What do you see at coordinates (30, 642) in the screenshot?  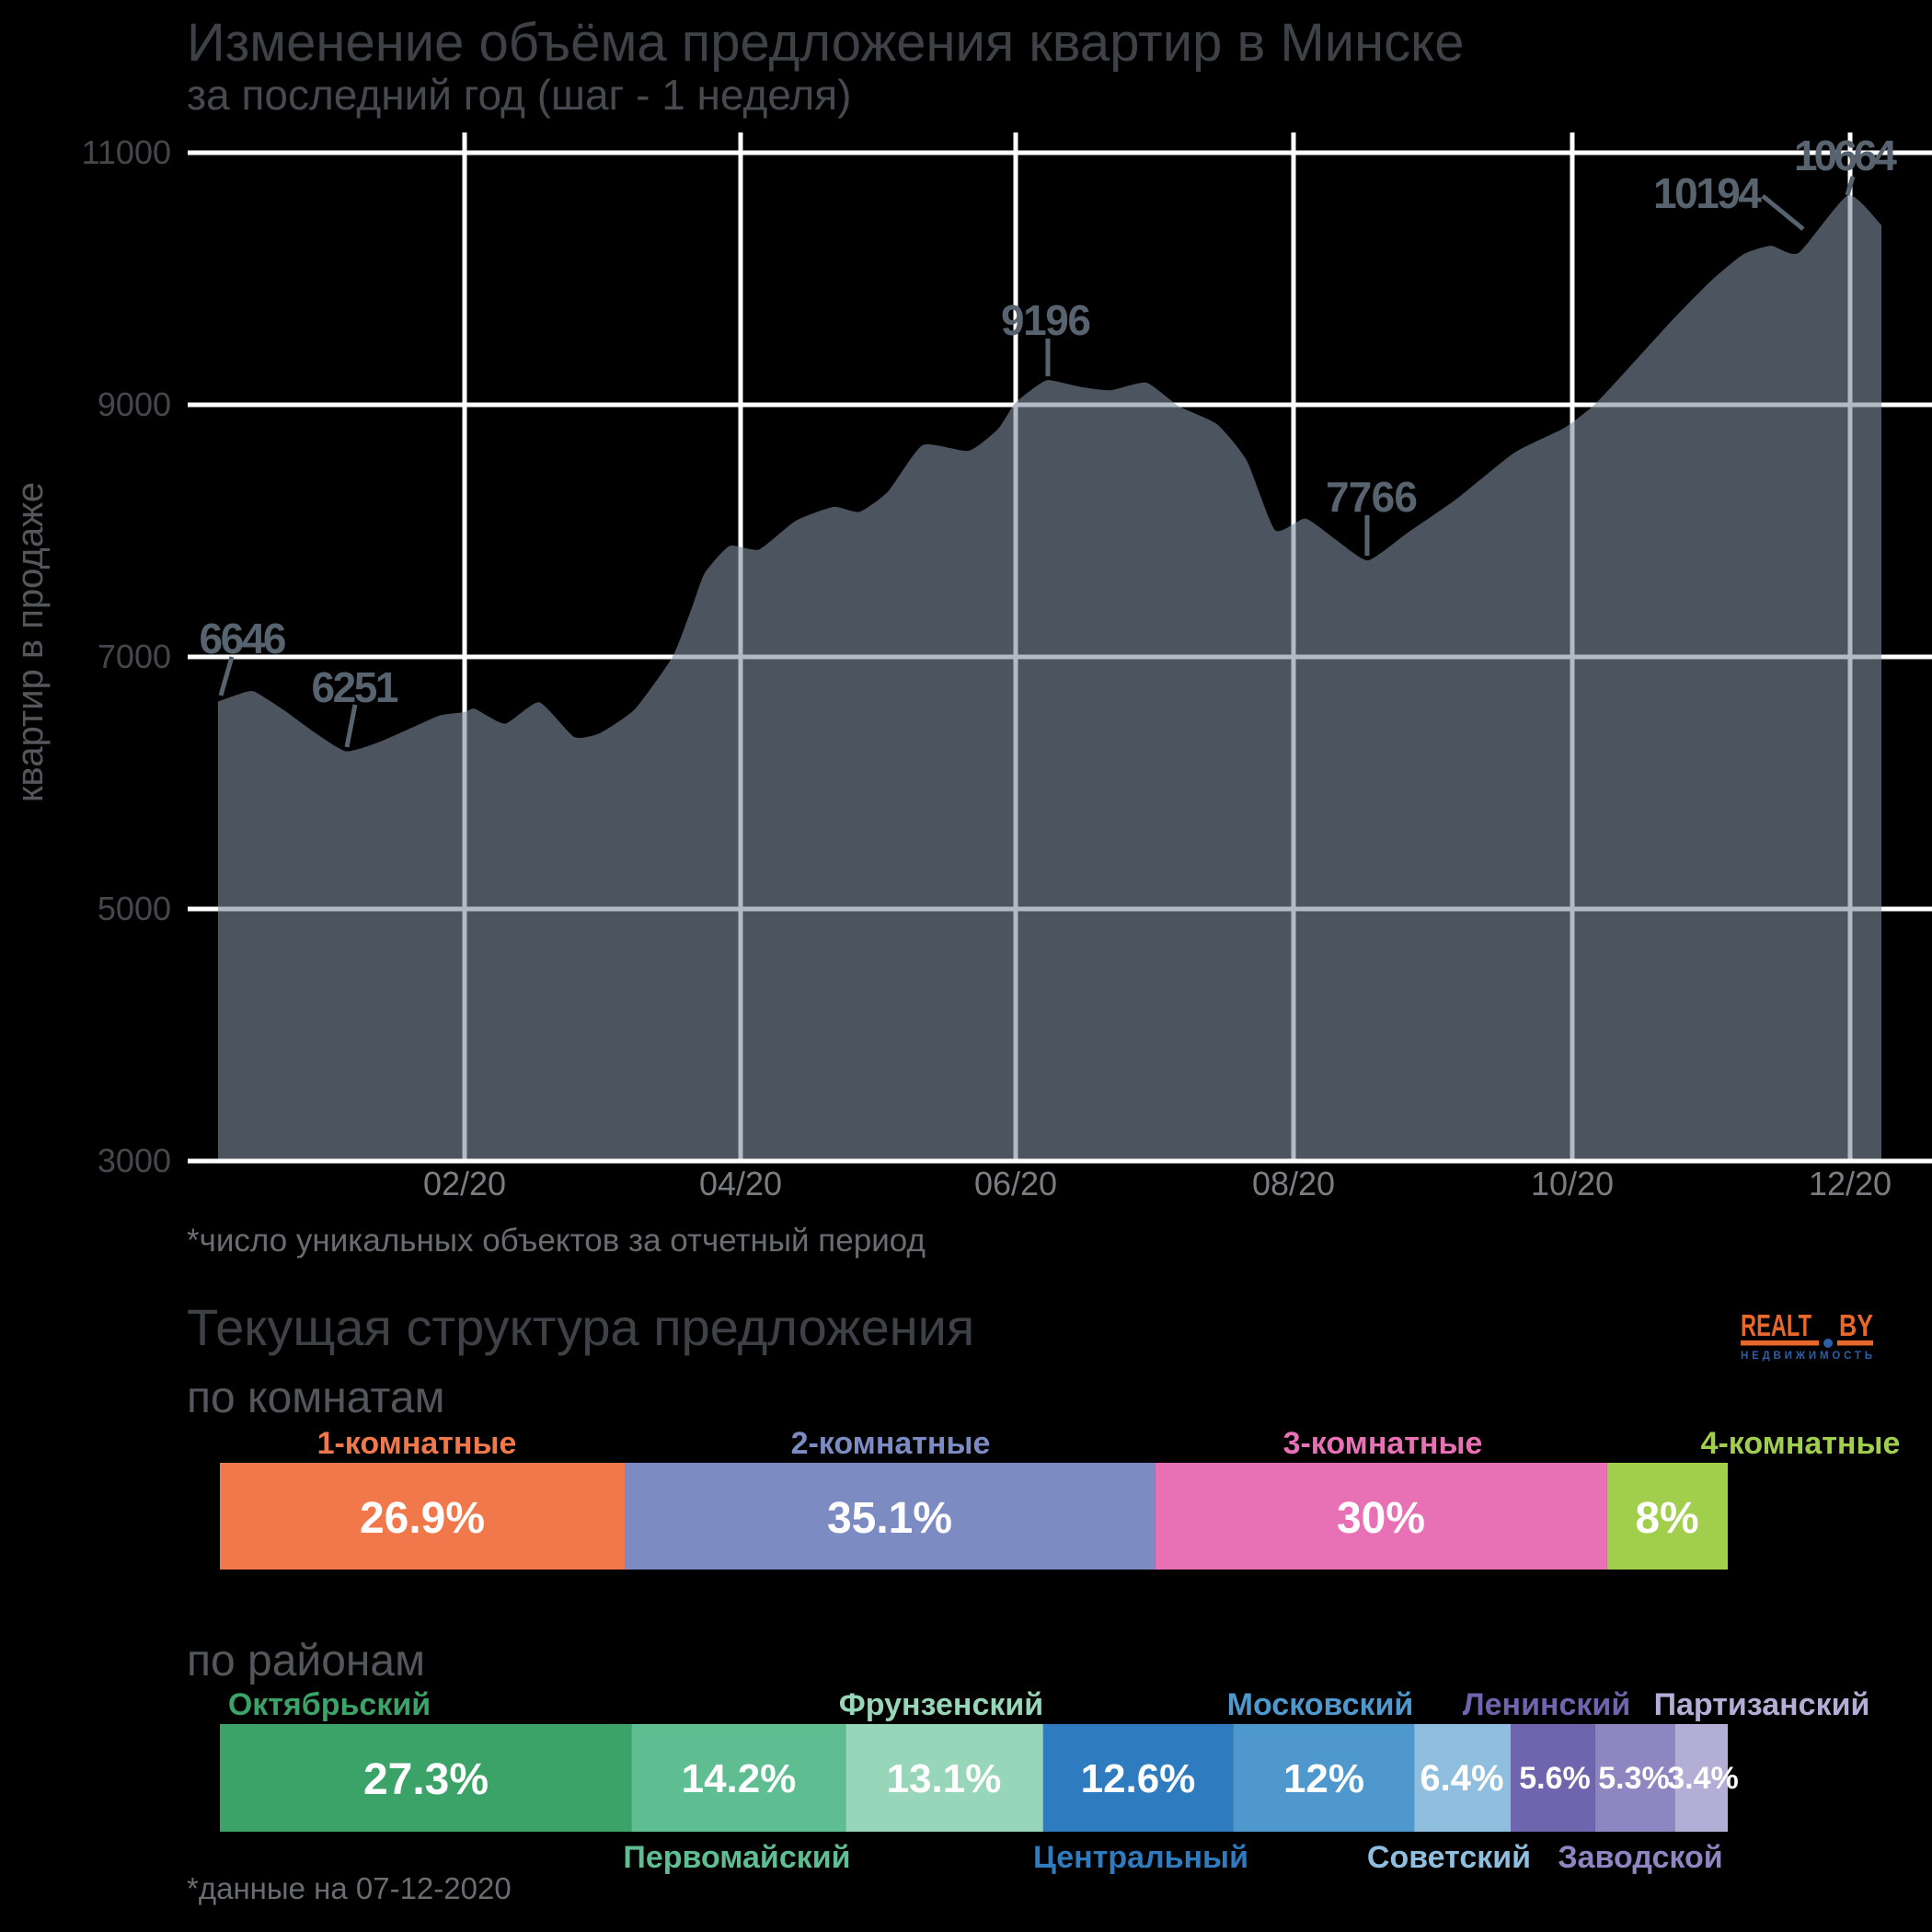 I see `svg-text: квартир в продаже` at bounding box center [30, 642].